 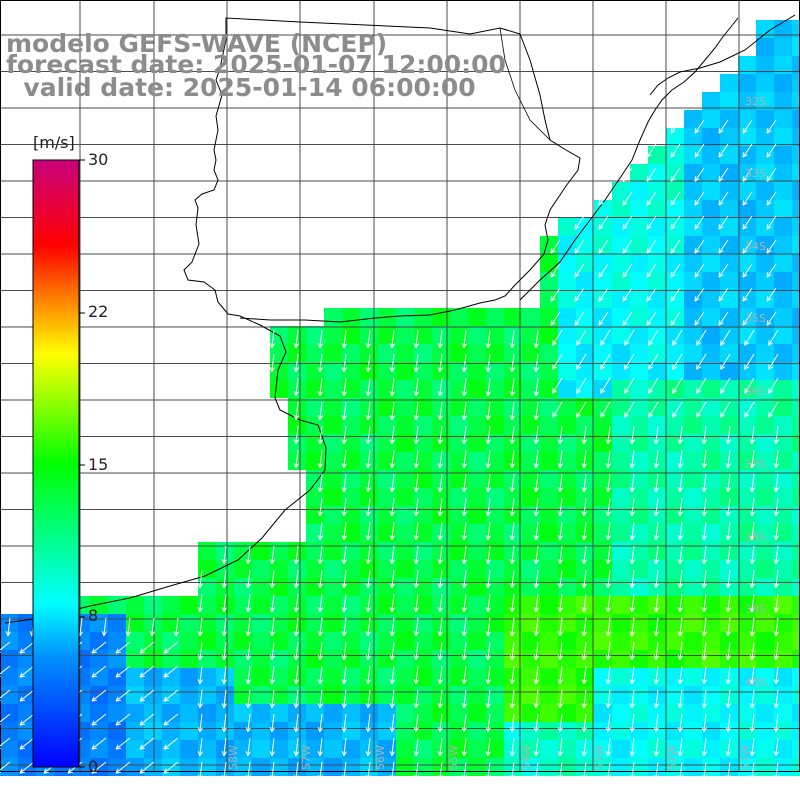 What do you see at coordinates (755, 609) in the screenshot?
I see `lat-label: 39S` at bounding box center [755, 609].